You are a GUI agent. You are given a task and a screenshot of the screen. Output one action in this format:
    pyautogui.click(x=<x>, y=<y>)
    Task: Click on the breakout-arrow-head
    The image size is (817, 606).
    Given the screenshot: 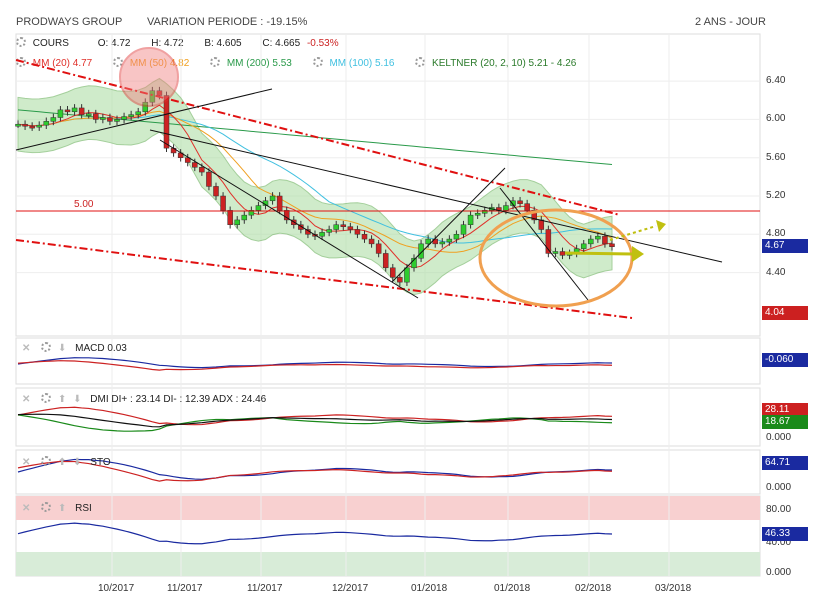 What is the action you would take?
    pyautogui.click(x=638, y=254)
    